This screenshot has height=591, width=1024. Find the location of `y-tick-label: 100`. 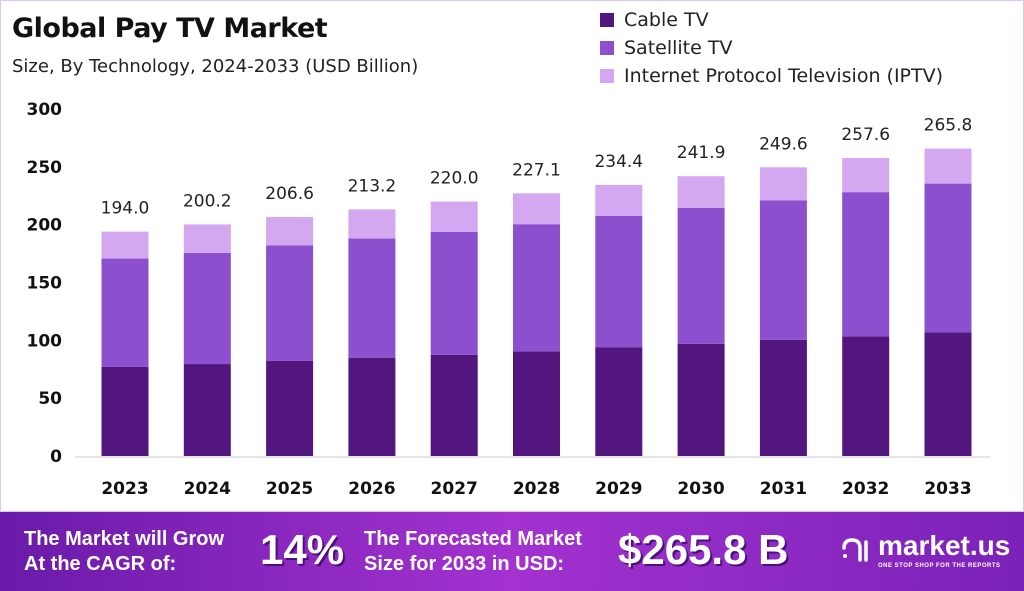

y-tick-label: 100 is located at coordinates (45, 341).